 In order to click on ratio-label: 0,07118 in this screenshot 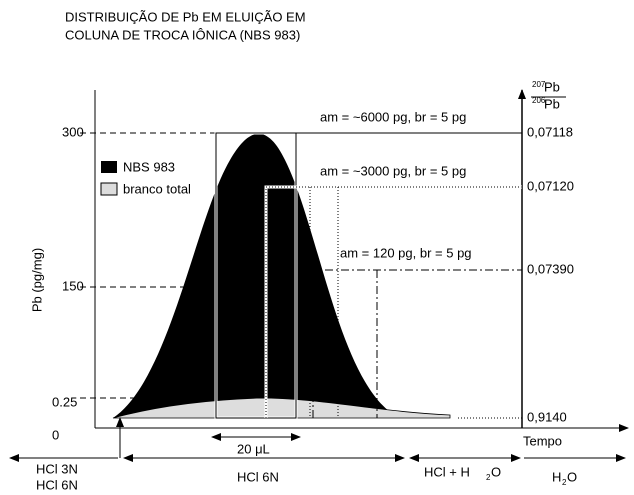, I will do `click(550, 131)`.